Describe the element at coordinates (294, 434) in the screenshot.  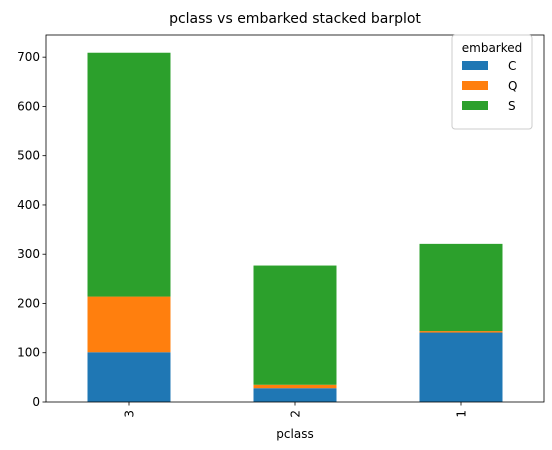
I see `x-axis-label: pclass` at that location.